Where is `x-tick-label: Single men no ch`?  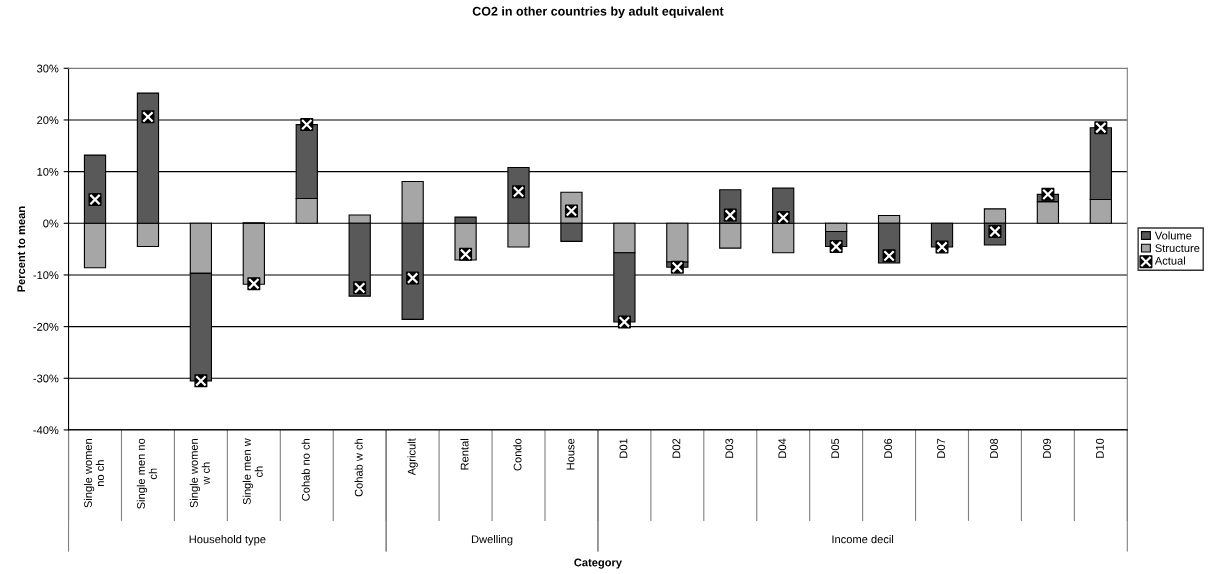
x-tick-label: Single men no ch is located at coordinates (146, 473).